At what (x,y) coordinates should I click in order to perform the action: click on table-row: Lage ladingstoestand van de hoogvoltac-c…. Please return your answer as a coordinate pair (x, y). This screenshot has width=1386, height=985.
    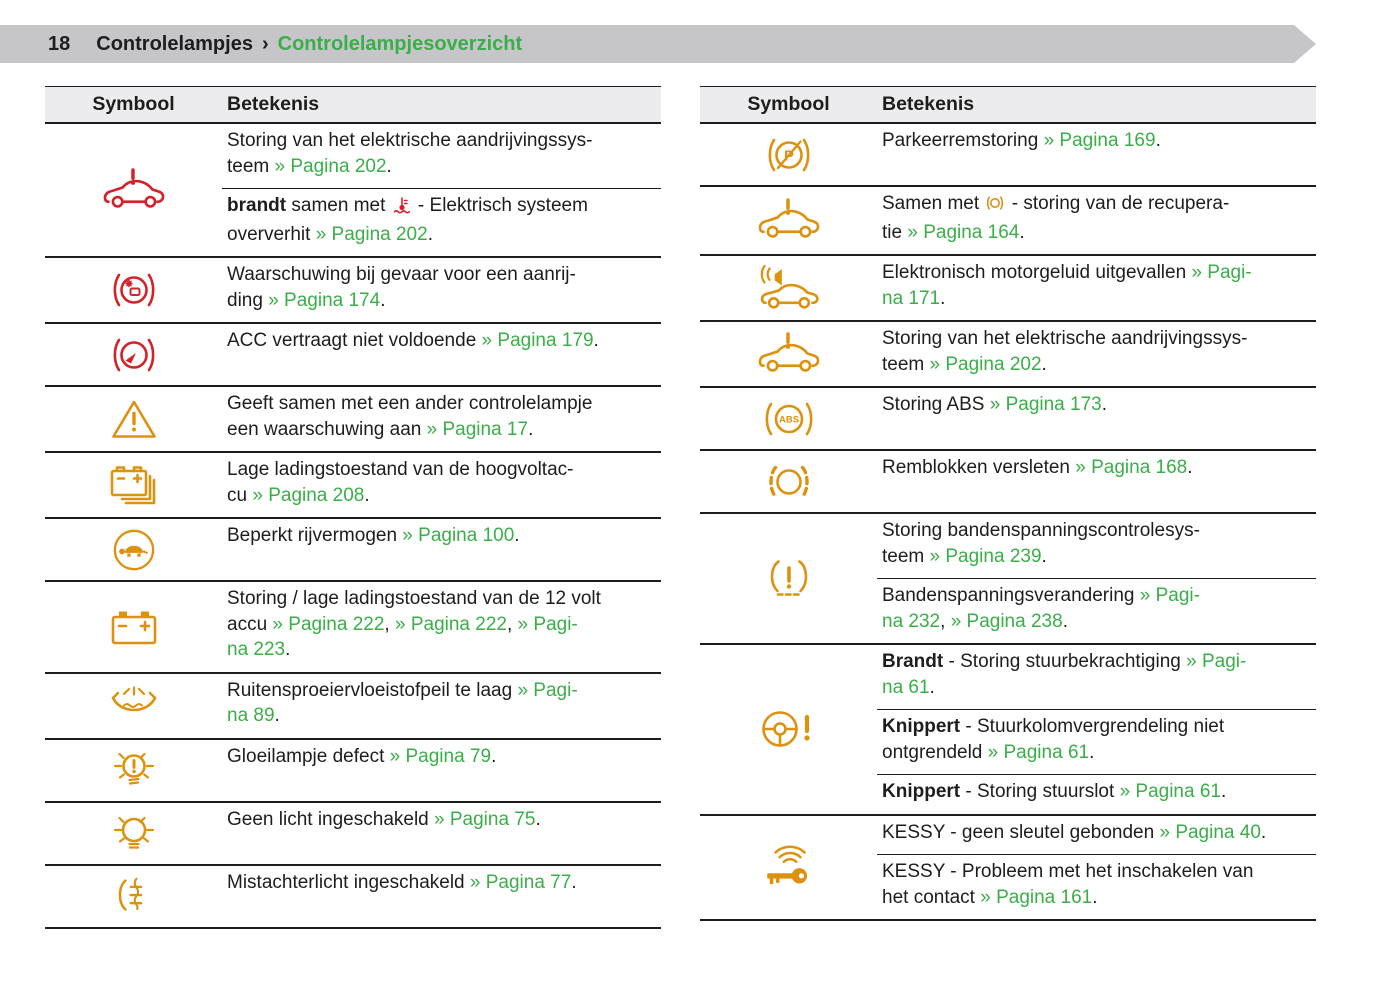
    Looking at the image, I should click on (353, 486).